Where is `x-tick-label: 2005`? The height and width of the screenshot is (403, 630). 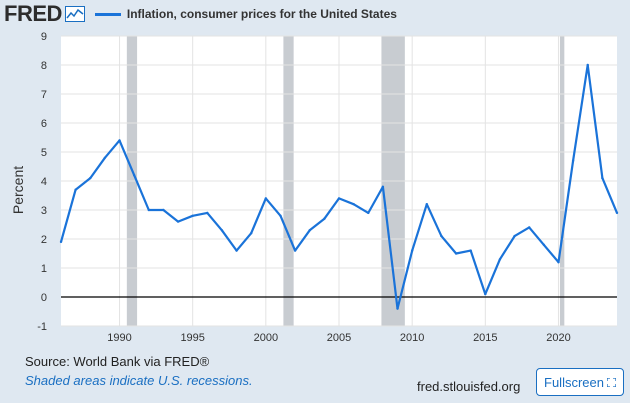 x-tick-label: 2005 is located at coordinates (339, 338).